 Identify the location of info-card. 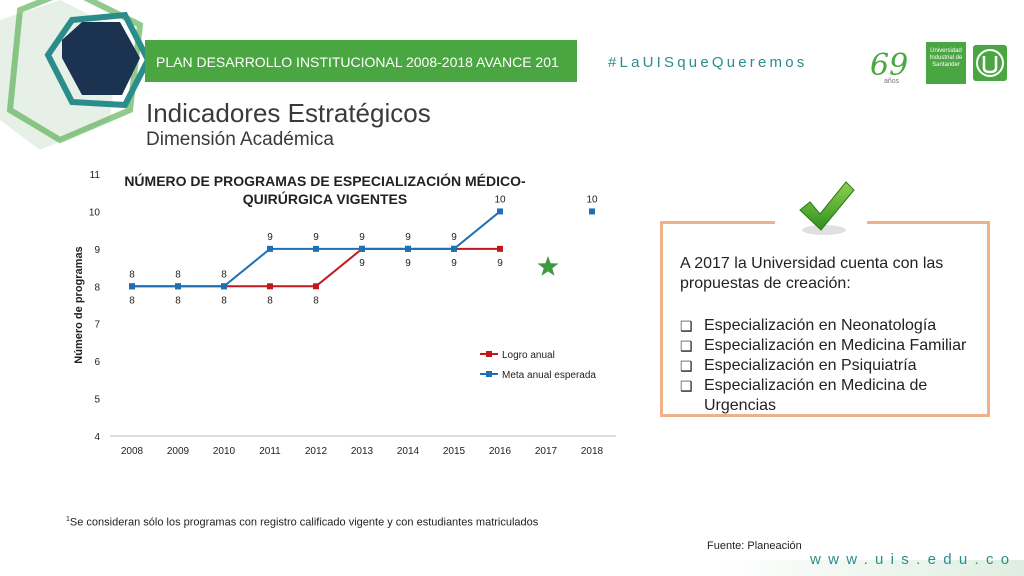
(825, 319).